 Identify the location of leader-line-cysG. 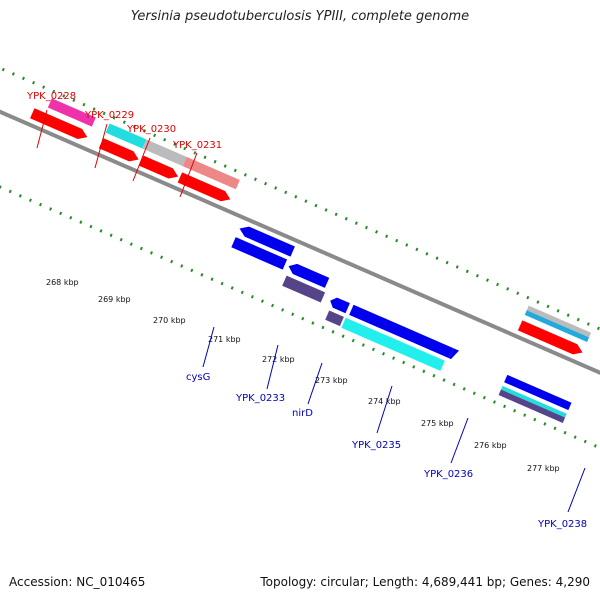
(208, 347).